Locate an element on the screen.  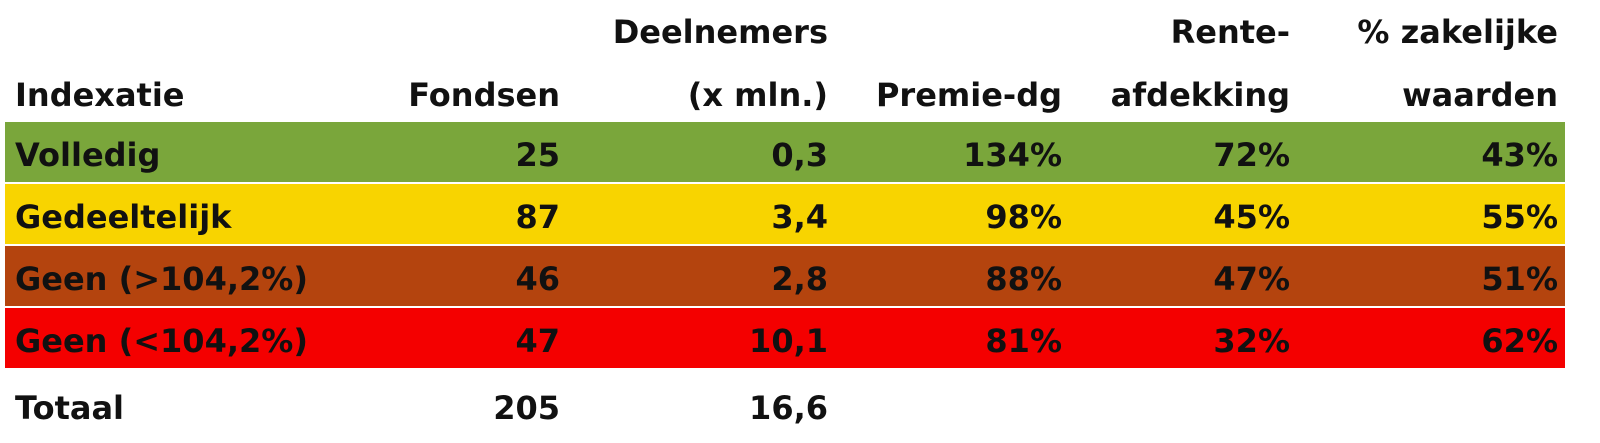
cell: 43% is located at coordinates (1519, 155).